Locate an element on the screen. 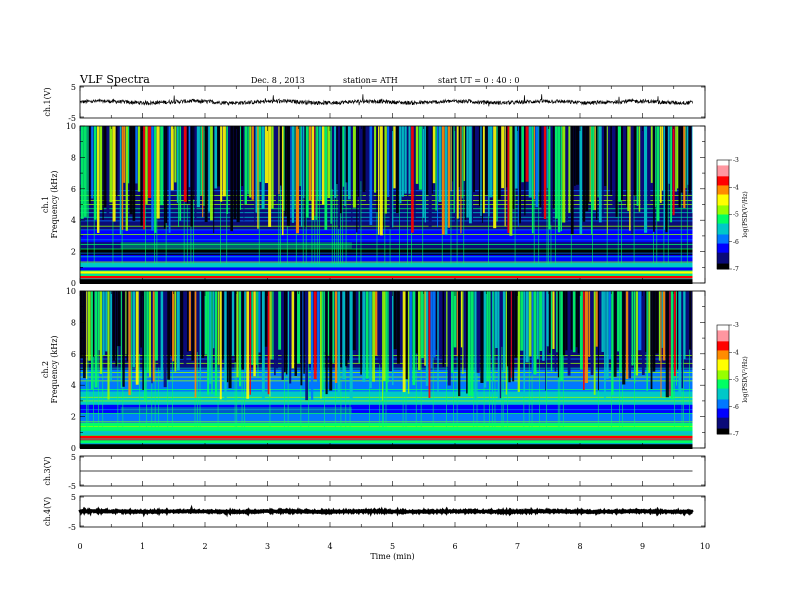 Image resolution: width=792 pixels, height=612 pixels. y-tick-label: -5 is located at coordinates (72, 486).